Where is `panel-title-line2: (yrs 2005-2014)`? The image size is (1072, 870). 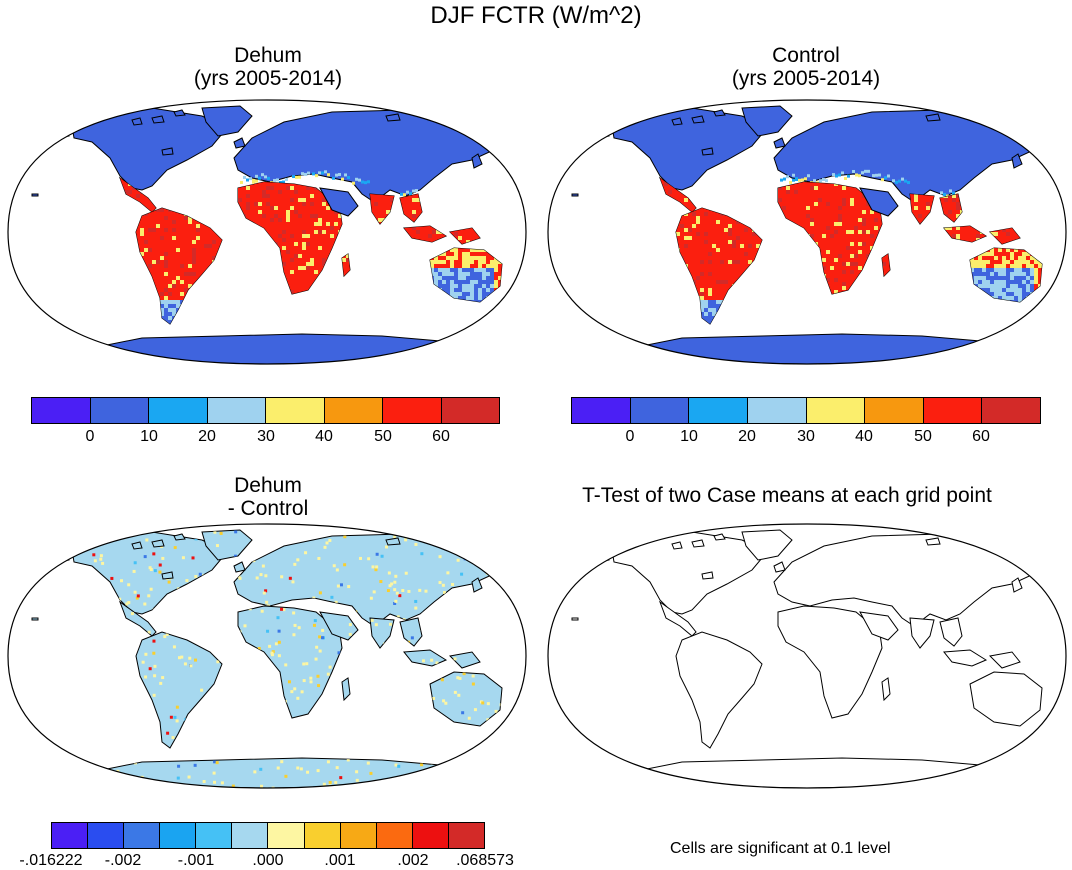 panel-title-line2: (yrs 2005-2014) is located at coordinates (806, 78).